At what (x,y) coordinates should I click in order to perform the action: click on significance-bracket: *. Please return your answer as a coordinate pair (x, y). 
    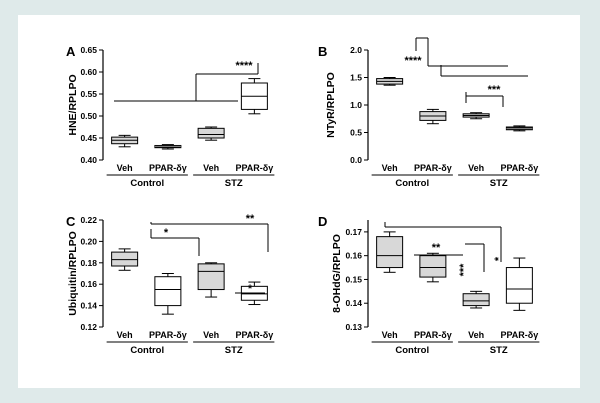
    Looking at the image, I should click on (175, 241).